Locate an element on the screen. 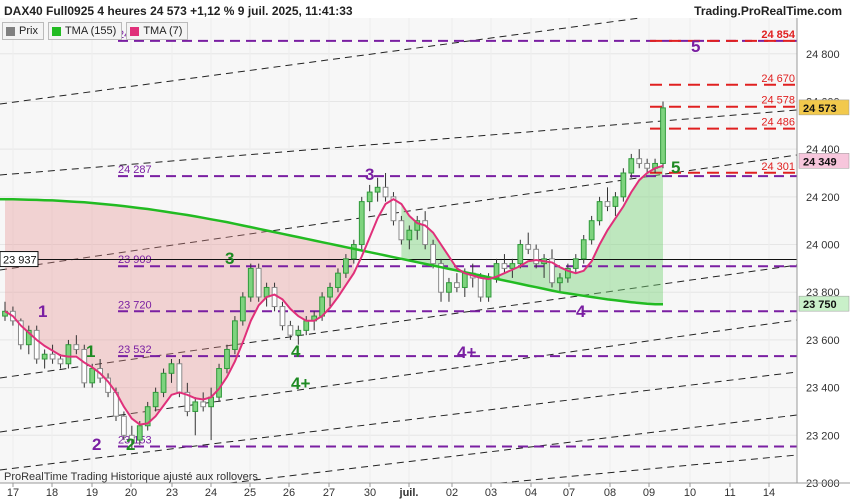  price-level-label: 23 153 is located at coordinates (135, 441).